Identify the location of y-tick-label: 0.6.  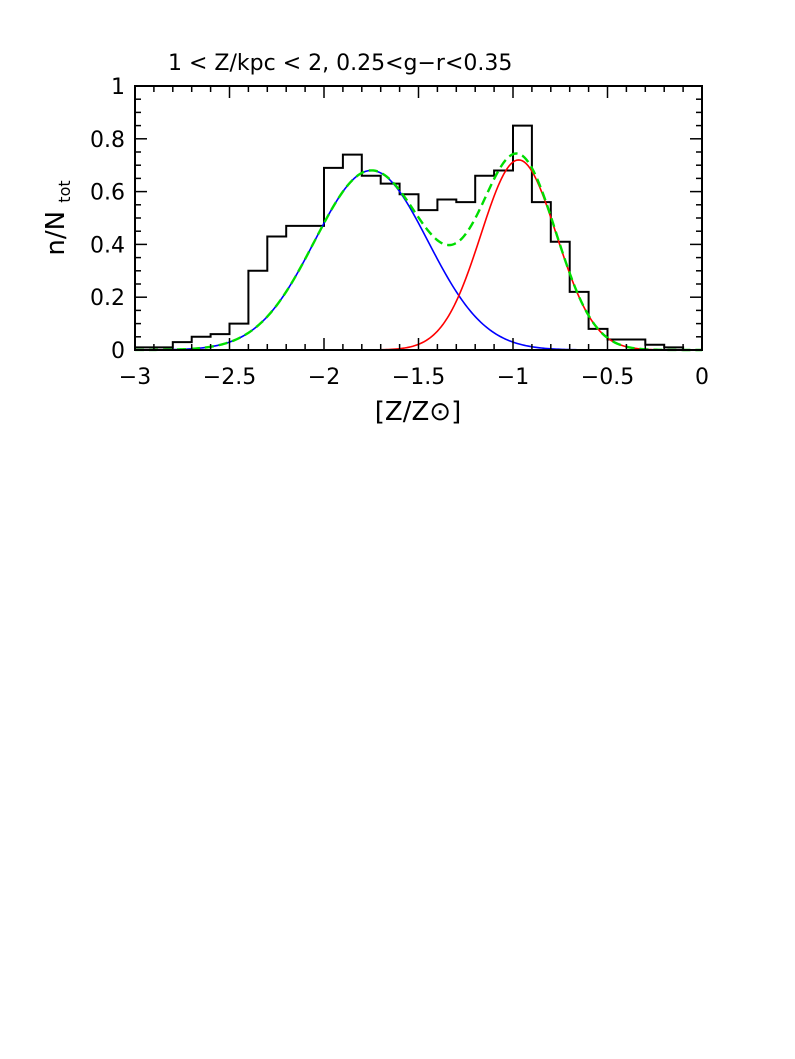
(107, 193).